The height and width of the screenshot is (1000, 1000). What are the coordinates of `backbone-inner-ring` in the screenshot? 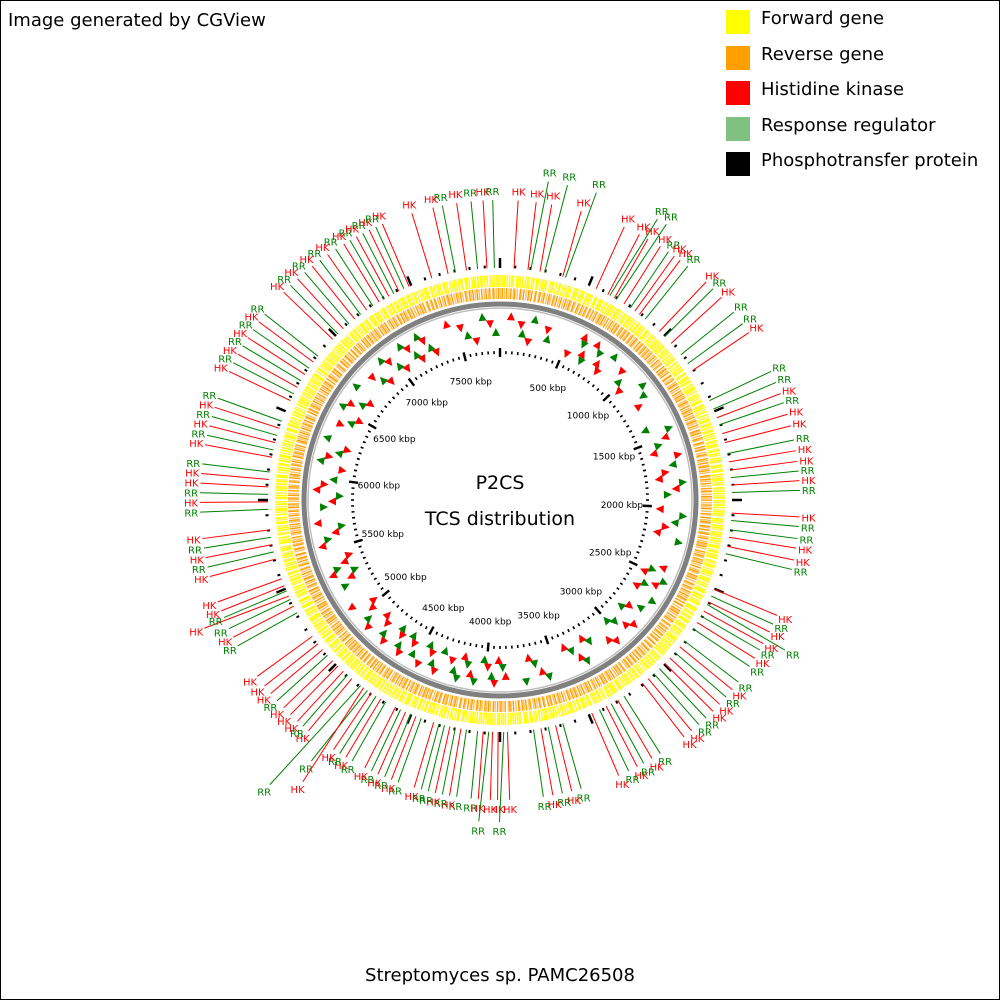 It's located at (500, 500).